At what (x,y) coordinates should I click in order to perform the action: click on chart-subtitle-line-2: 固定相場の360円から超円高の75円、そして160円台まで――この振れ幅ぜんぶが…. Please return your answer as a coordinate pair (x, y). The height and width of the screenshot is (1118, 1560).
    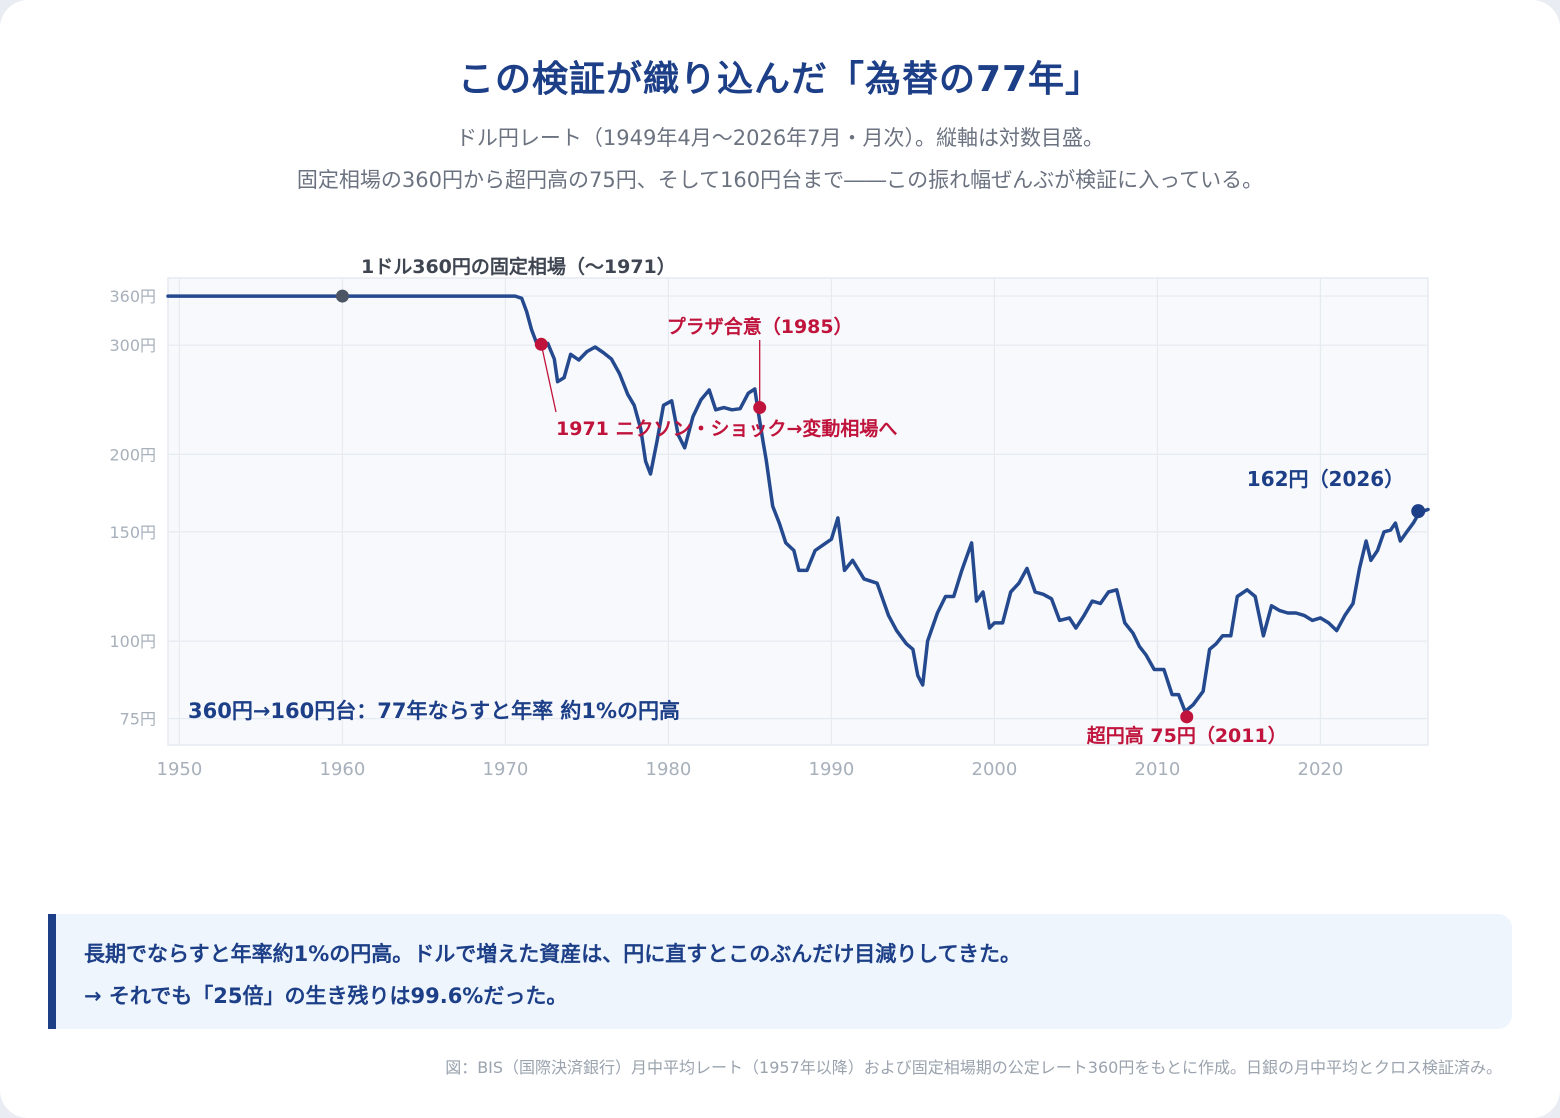
    Looking at the image, I should click on (780, 180).